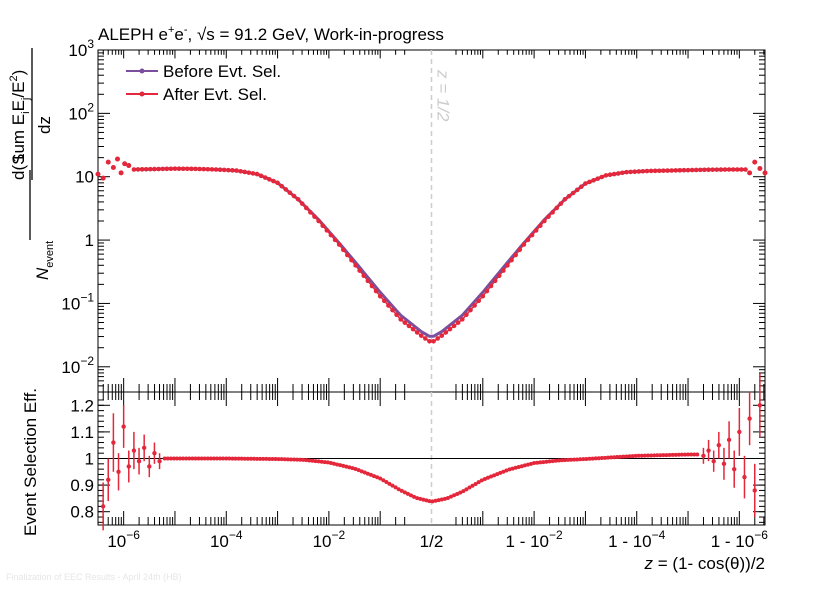 Image resolution: width=814 pixels, height=590 pixels. I want to click on y-title-nevent: Nevent, so click(44, 260).